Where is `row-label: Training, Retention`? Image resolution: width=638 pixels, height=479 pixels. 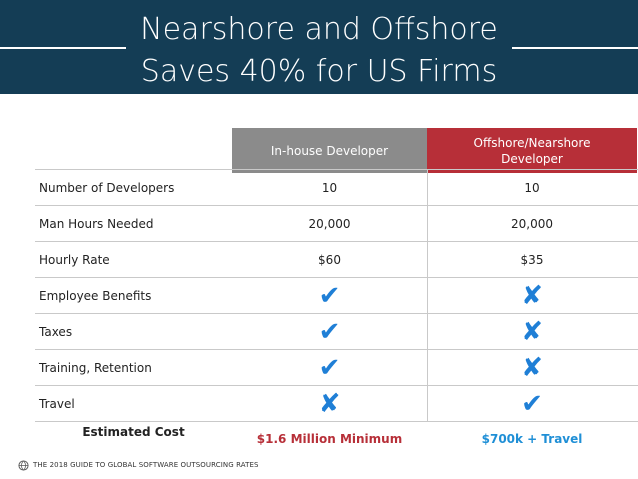 row-label: Training, Retention is located at coordinates (95, 368).